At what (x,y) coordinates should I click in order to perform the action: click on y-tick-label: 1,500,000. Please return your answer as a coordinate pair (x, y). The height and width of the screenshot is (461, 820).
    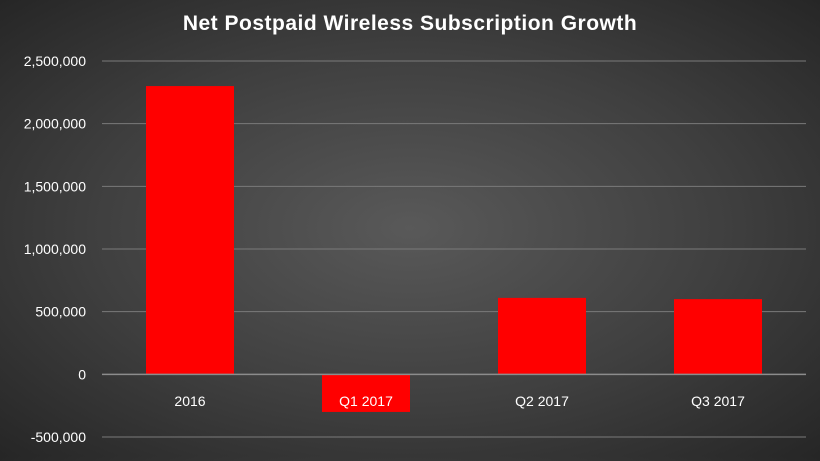
    Looking at the image, I should click on (55, 186).